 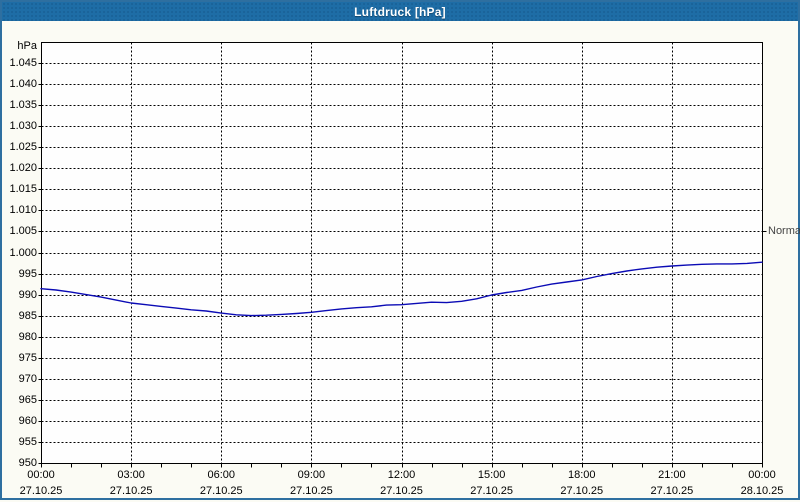 I want to click on x-tick-date-label: 28.10.25, so click(x=762, y=491).